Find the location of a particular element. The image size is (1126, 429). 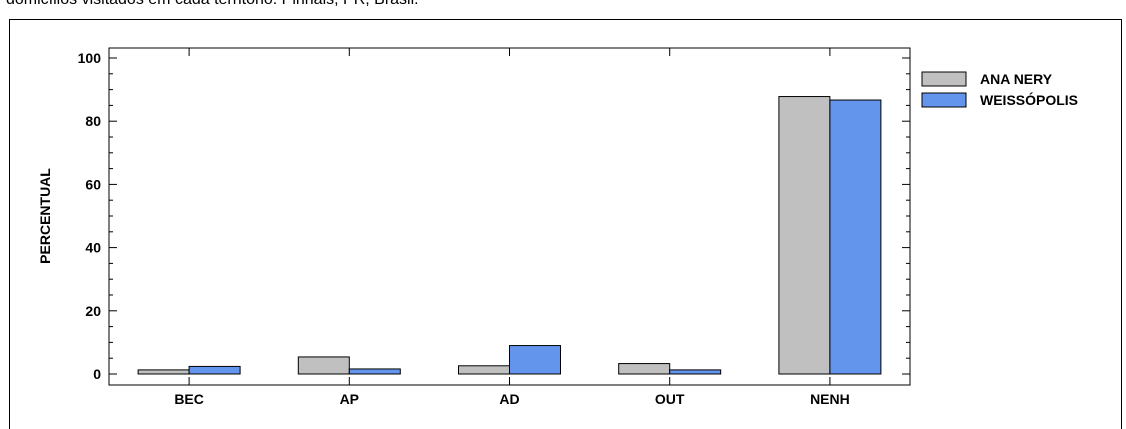

x-tick-label: OUT is located at coordinates (670, 399).